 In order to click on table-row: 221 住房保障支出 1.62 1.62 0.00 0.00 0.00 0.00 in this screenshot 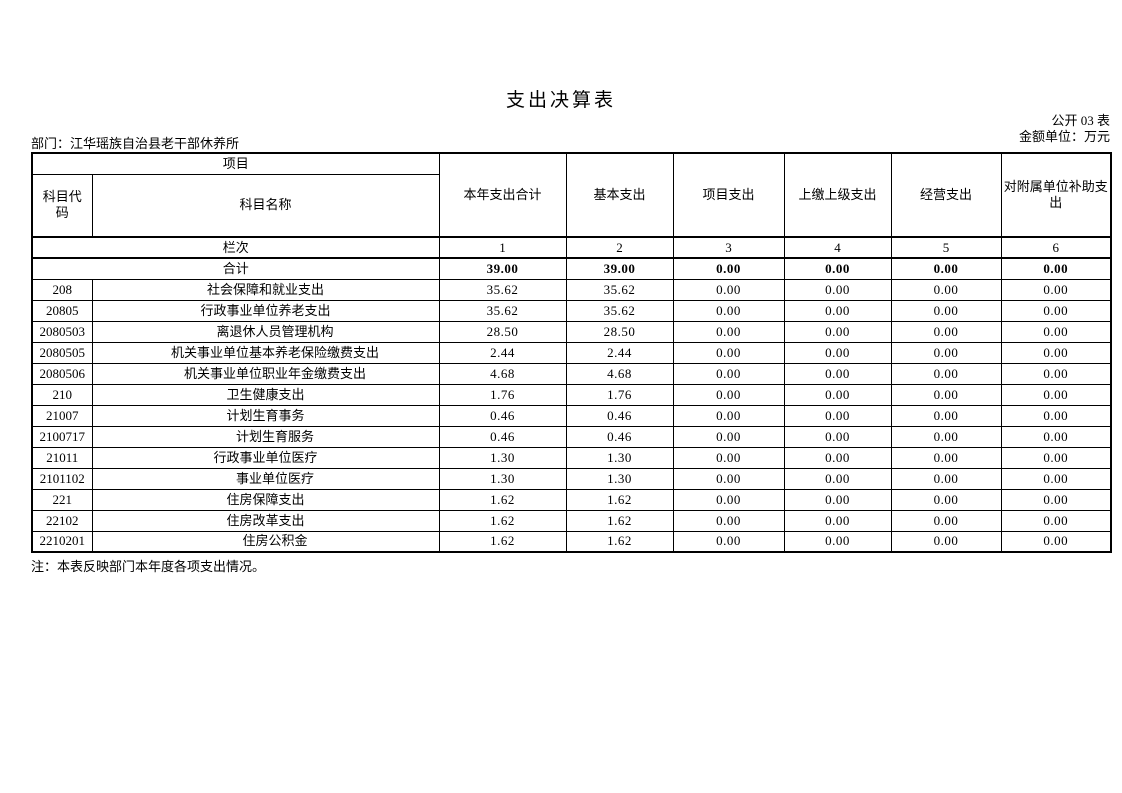, I will do `click(571, 499)`.